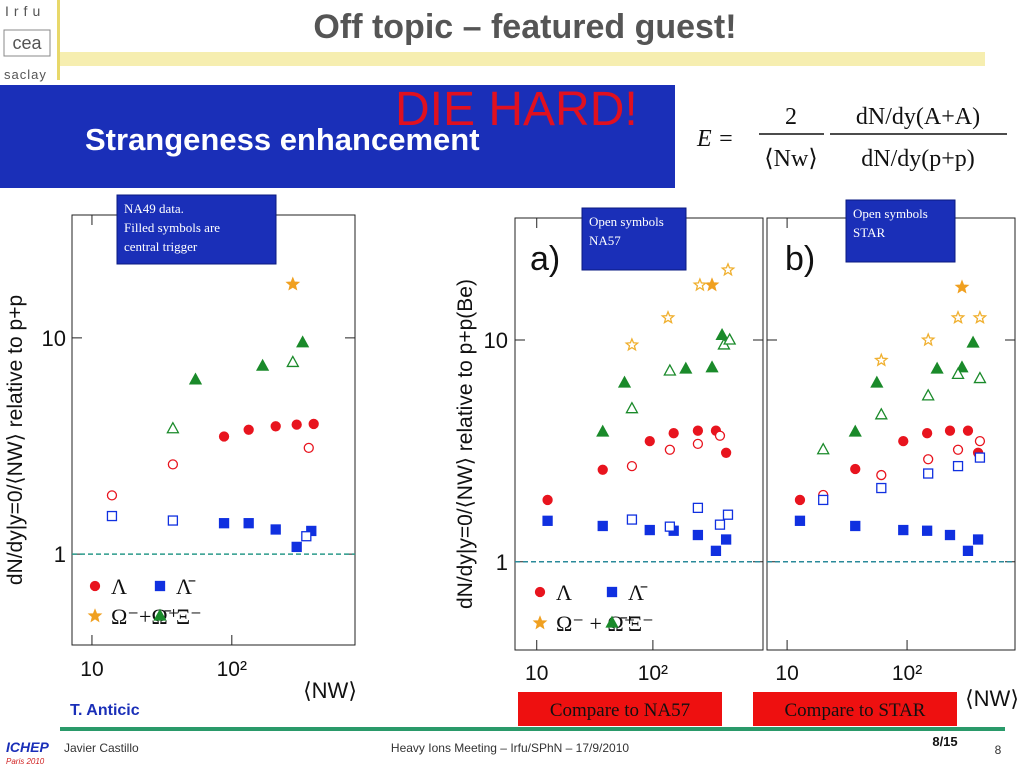  What do you see at coordinates (27, 747) in the screenshot?
I see `footer-logo: ICHEP` at bounding box center [27, 747].